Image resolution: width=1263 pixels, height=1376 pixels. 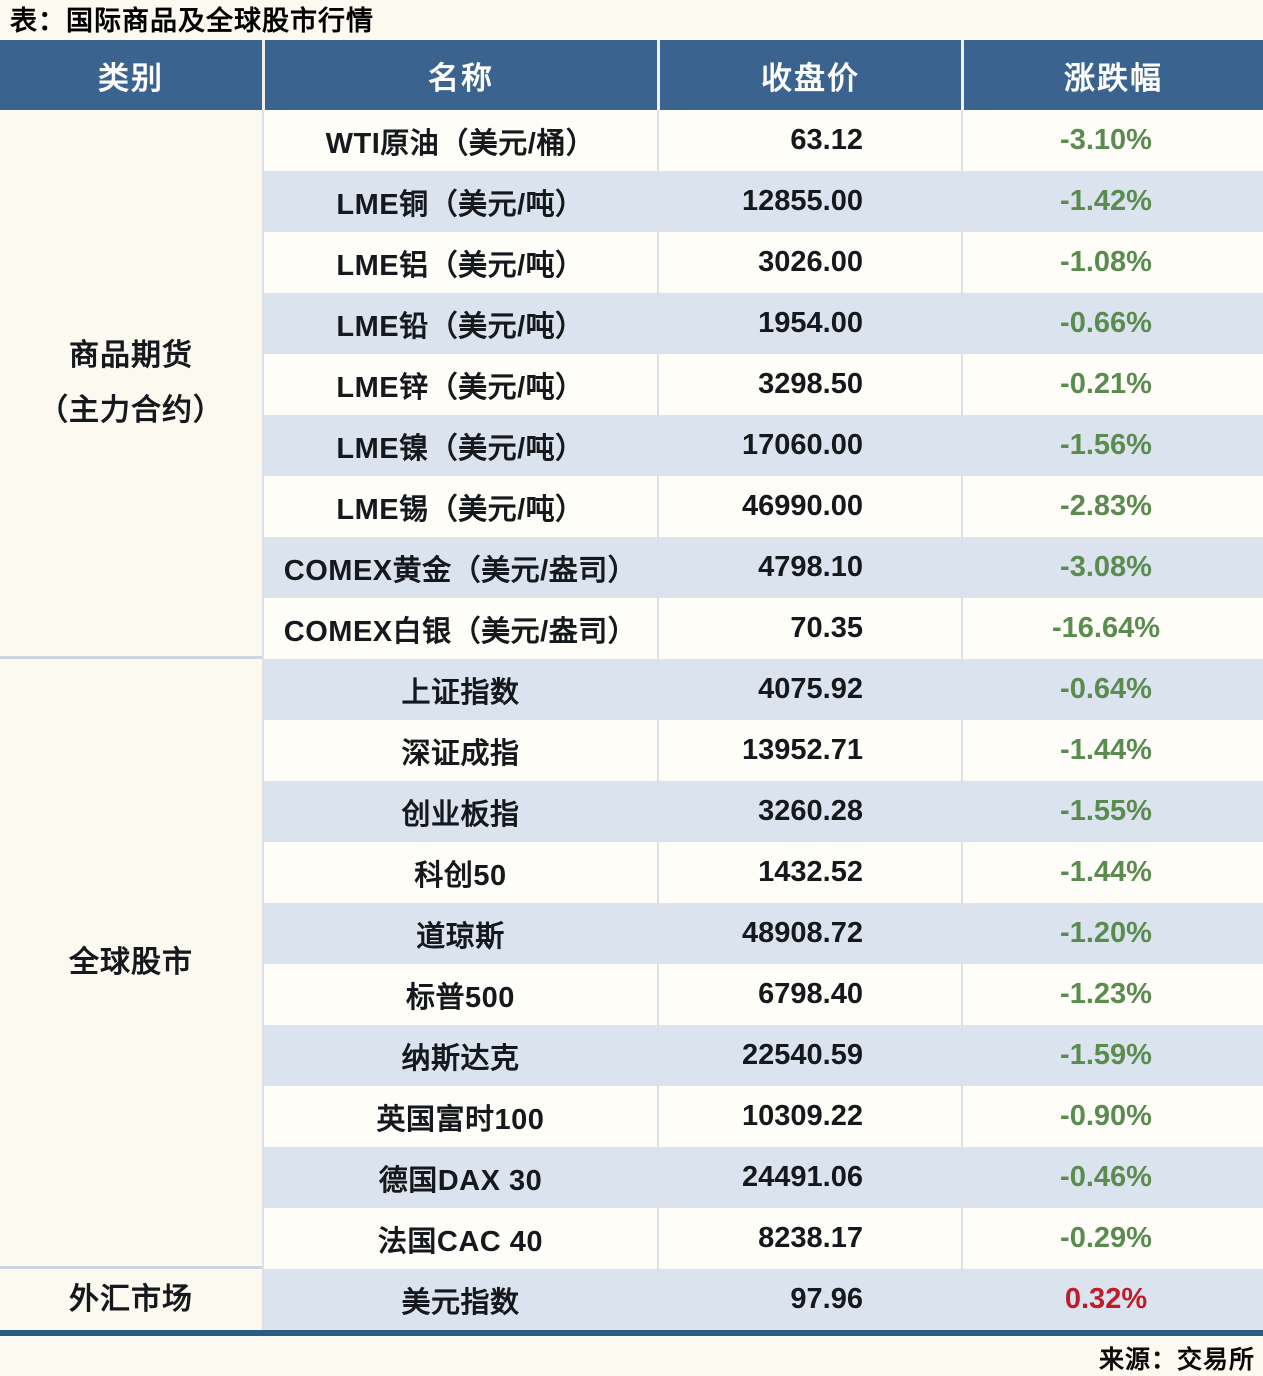 What do you see at coordinates (459, 689) in the screenshot?
I see `row-name: 上证指数` at bounding box center [459, 689].